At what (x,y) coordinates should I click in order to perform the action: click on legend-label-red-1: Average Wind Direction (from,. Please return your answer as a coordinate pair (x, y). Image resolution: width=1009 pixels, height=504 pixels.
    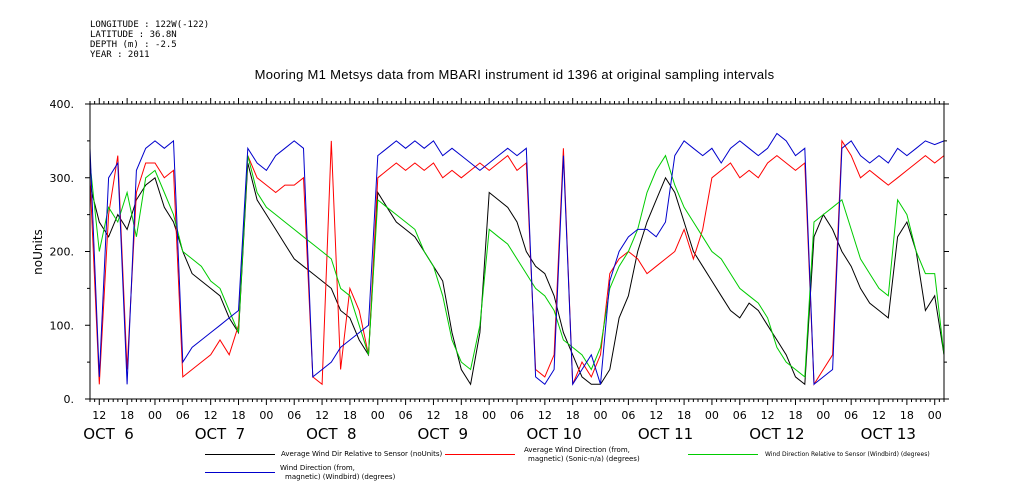
    Looking at the image, I should click on (577, 450).